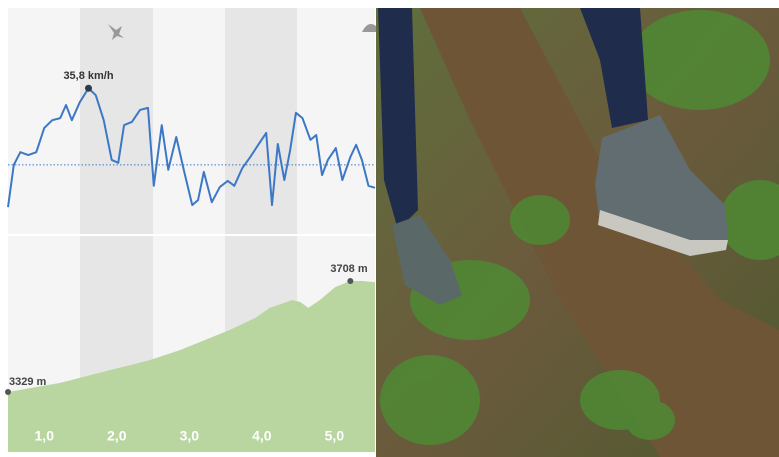 The height and width of the screenshot is (457, 779). Describe the element at coordinates (663, 233) in the screenshot. I see `photo-sole` at that location.